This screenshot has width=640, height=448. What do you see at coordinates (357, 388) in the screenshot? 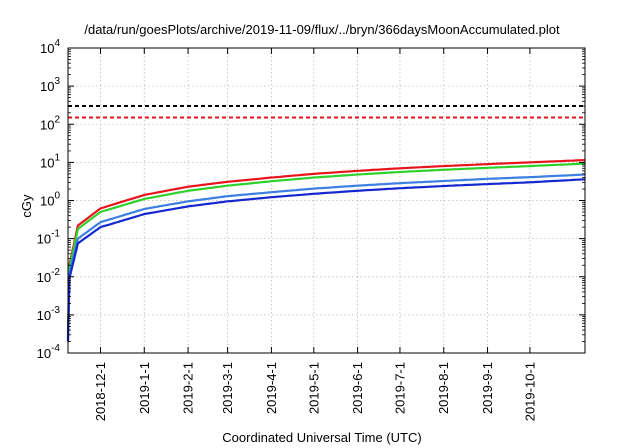
I see `x-tick-label: 2019-6-1` at bounding box center [357, 388].